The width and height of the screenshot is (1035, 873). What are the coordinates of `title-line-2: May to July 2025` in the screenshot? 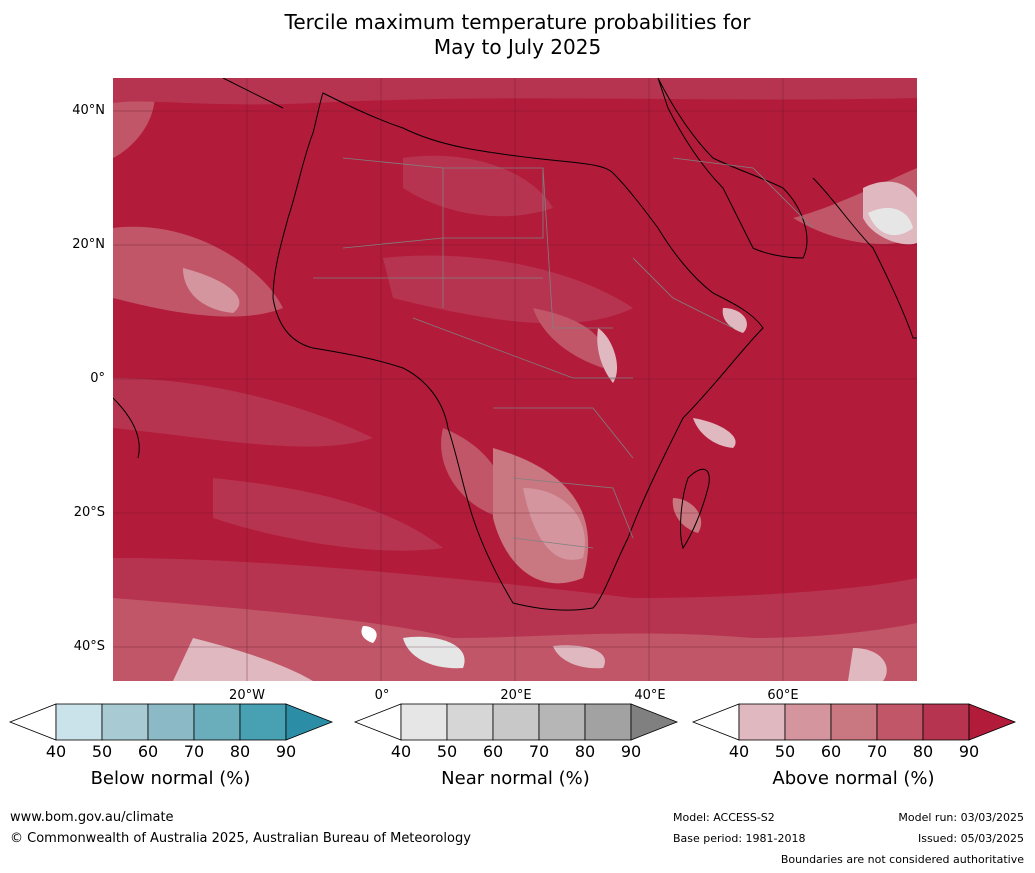 It's located at (517, 47).